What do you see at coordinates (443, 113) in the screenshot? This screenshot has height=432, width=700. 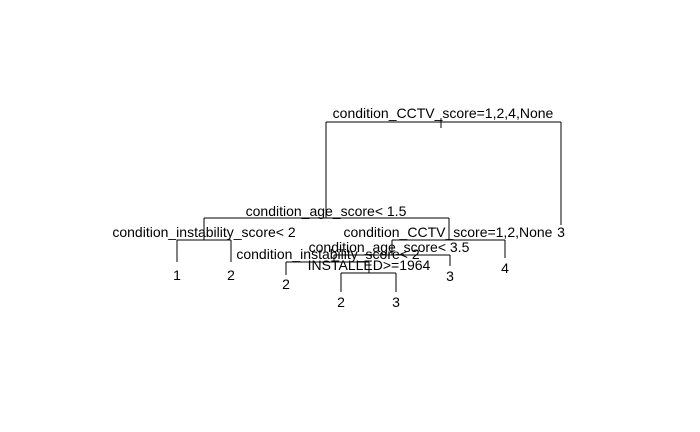 I see `split-label-root: condition_CCTV_score=1,2,4,None` at bounding box center [443, 113].